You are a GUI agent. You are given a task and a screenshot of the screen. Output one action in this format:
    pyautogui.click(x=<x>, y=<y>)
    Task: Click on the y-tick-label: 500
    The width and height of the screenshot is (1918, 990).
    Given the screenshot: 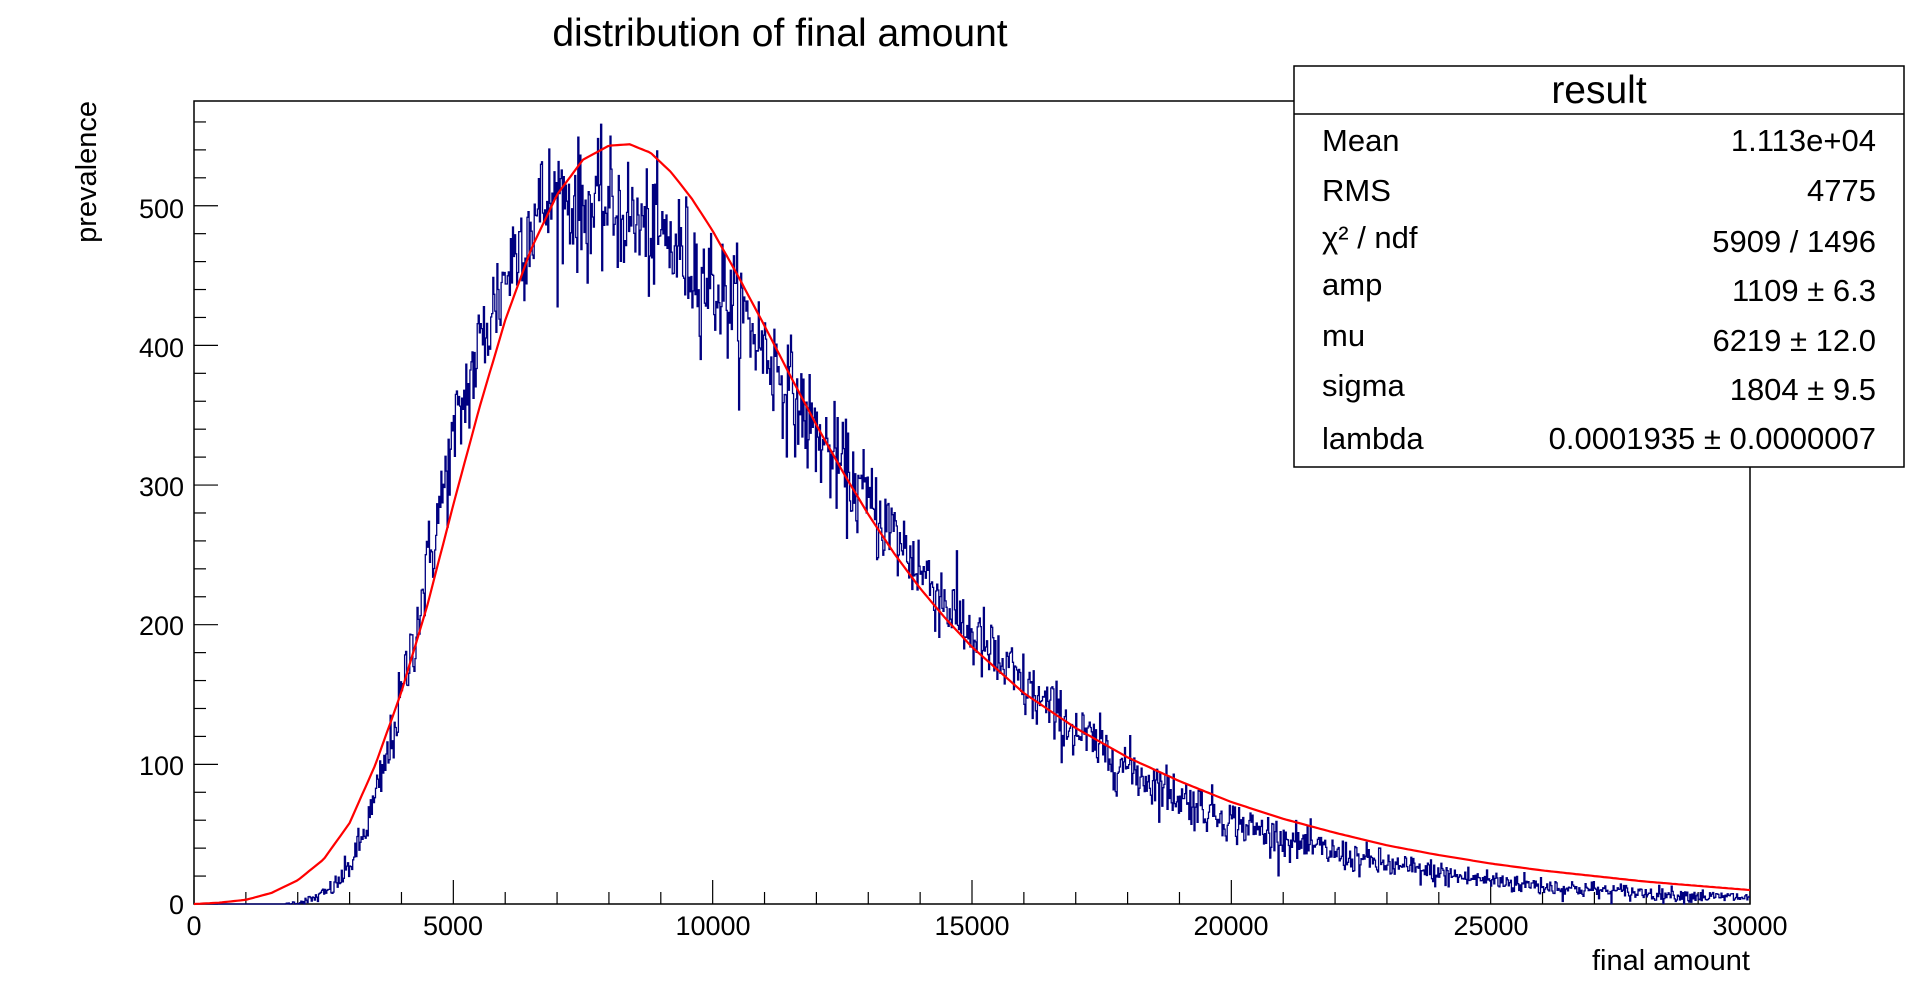 What is the action you would take?
    pyautogui.click(x=161, y=209)
    